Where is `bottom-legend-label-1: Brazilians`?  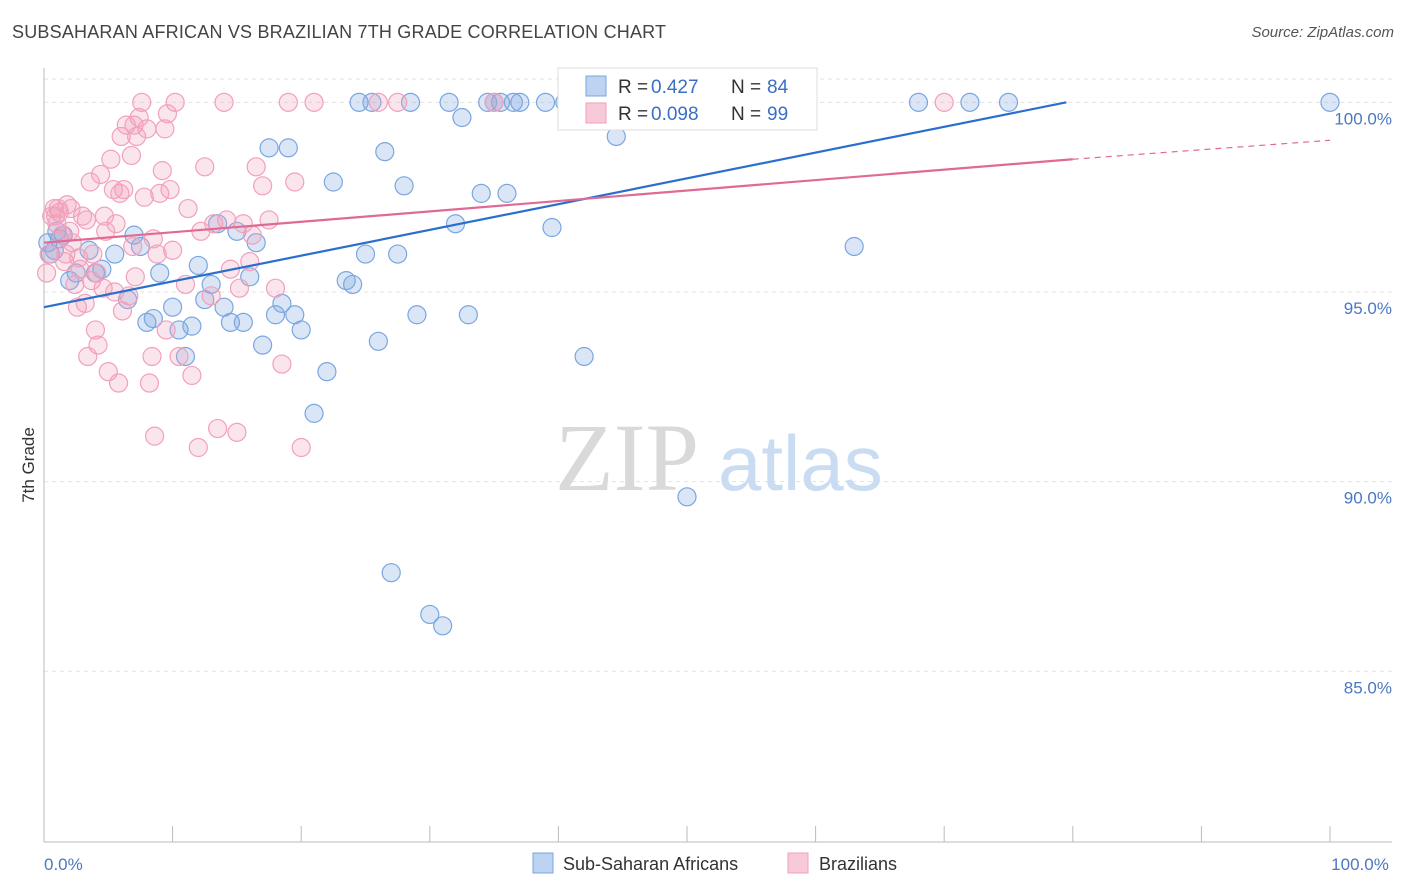
bottom-legend-label-1: Brazilians is located at coordinates (858, 864).